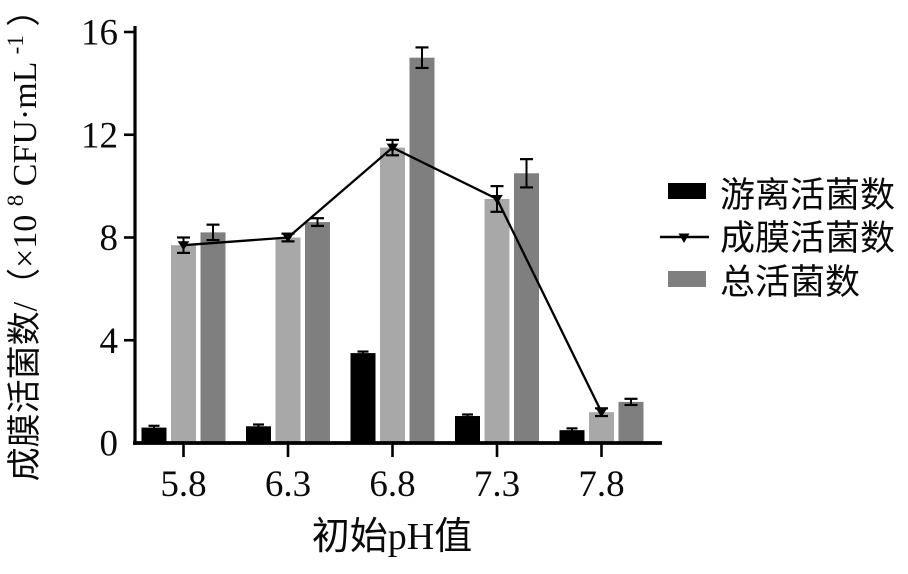  Describe the element at coordinates (526, 308) in the screenshot. I see `total-bar-7.3` at that location.